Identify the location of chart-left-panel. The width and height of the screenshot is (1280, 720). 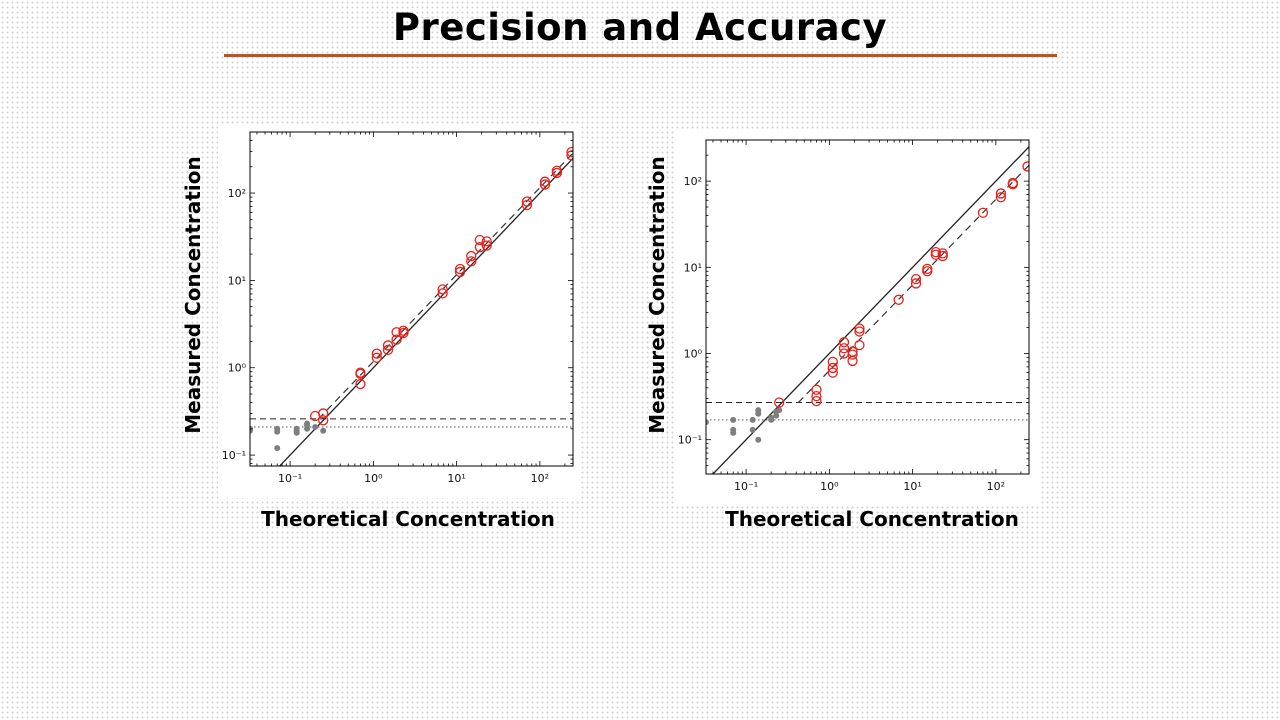
(399, 312).